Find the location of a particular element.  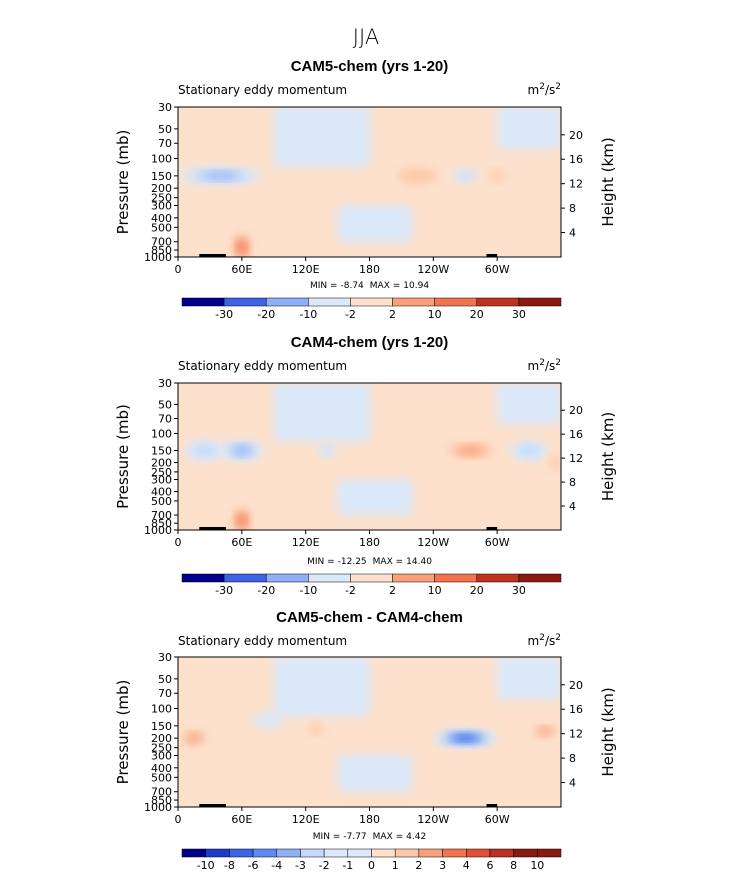

y-tick-label: 1000 is located at coordinates (158, 257).